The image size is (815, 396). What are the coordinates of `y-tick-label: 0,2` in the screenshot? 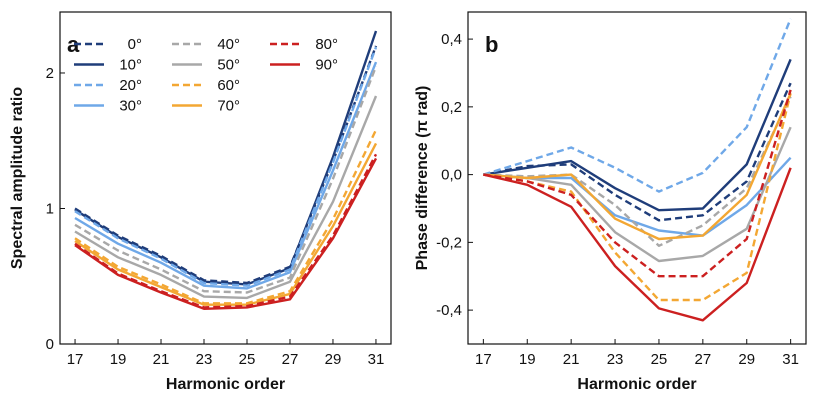 It's located at (451, 107).